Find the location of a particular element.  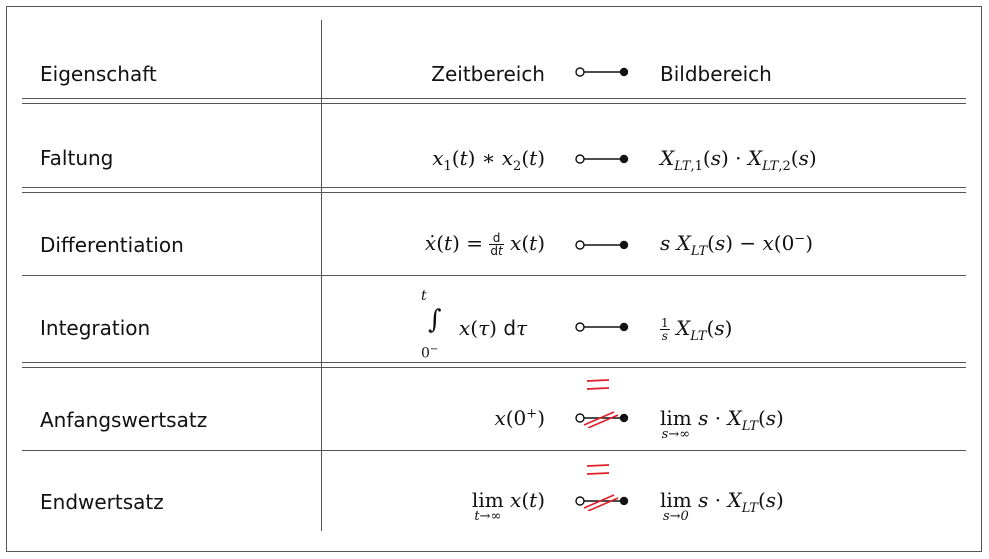

header-rule-top is located at coordinates (494, 98).